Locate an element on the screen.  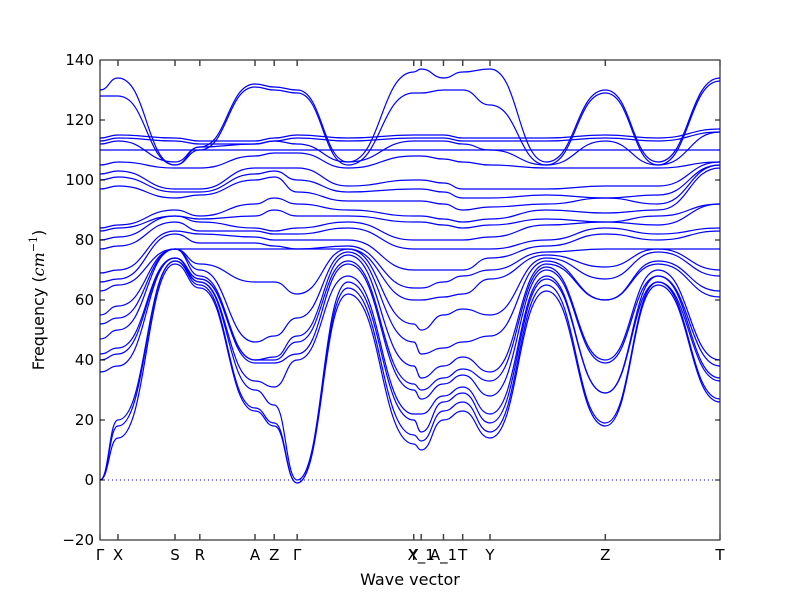
y-tick-label: 20 is located at coordinates (84, 420).